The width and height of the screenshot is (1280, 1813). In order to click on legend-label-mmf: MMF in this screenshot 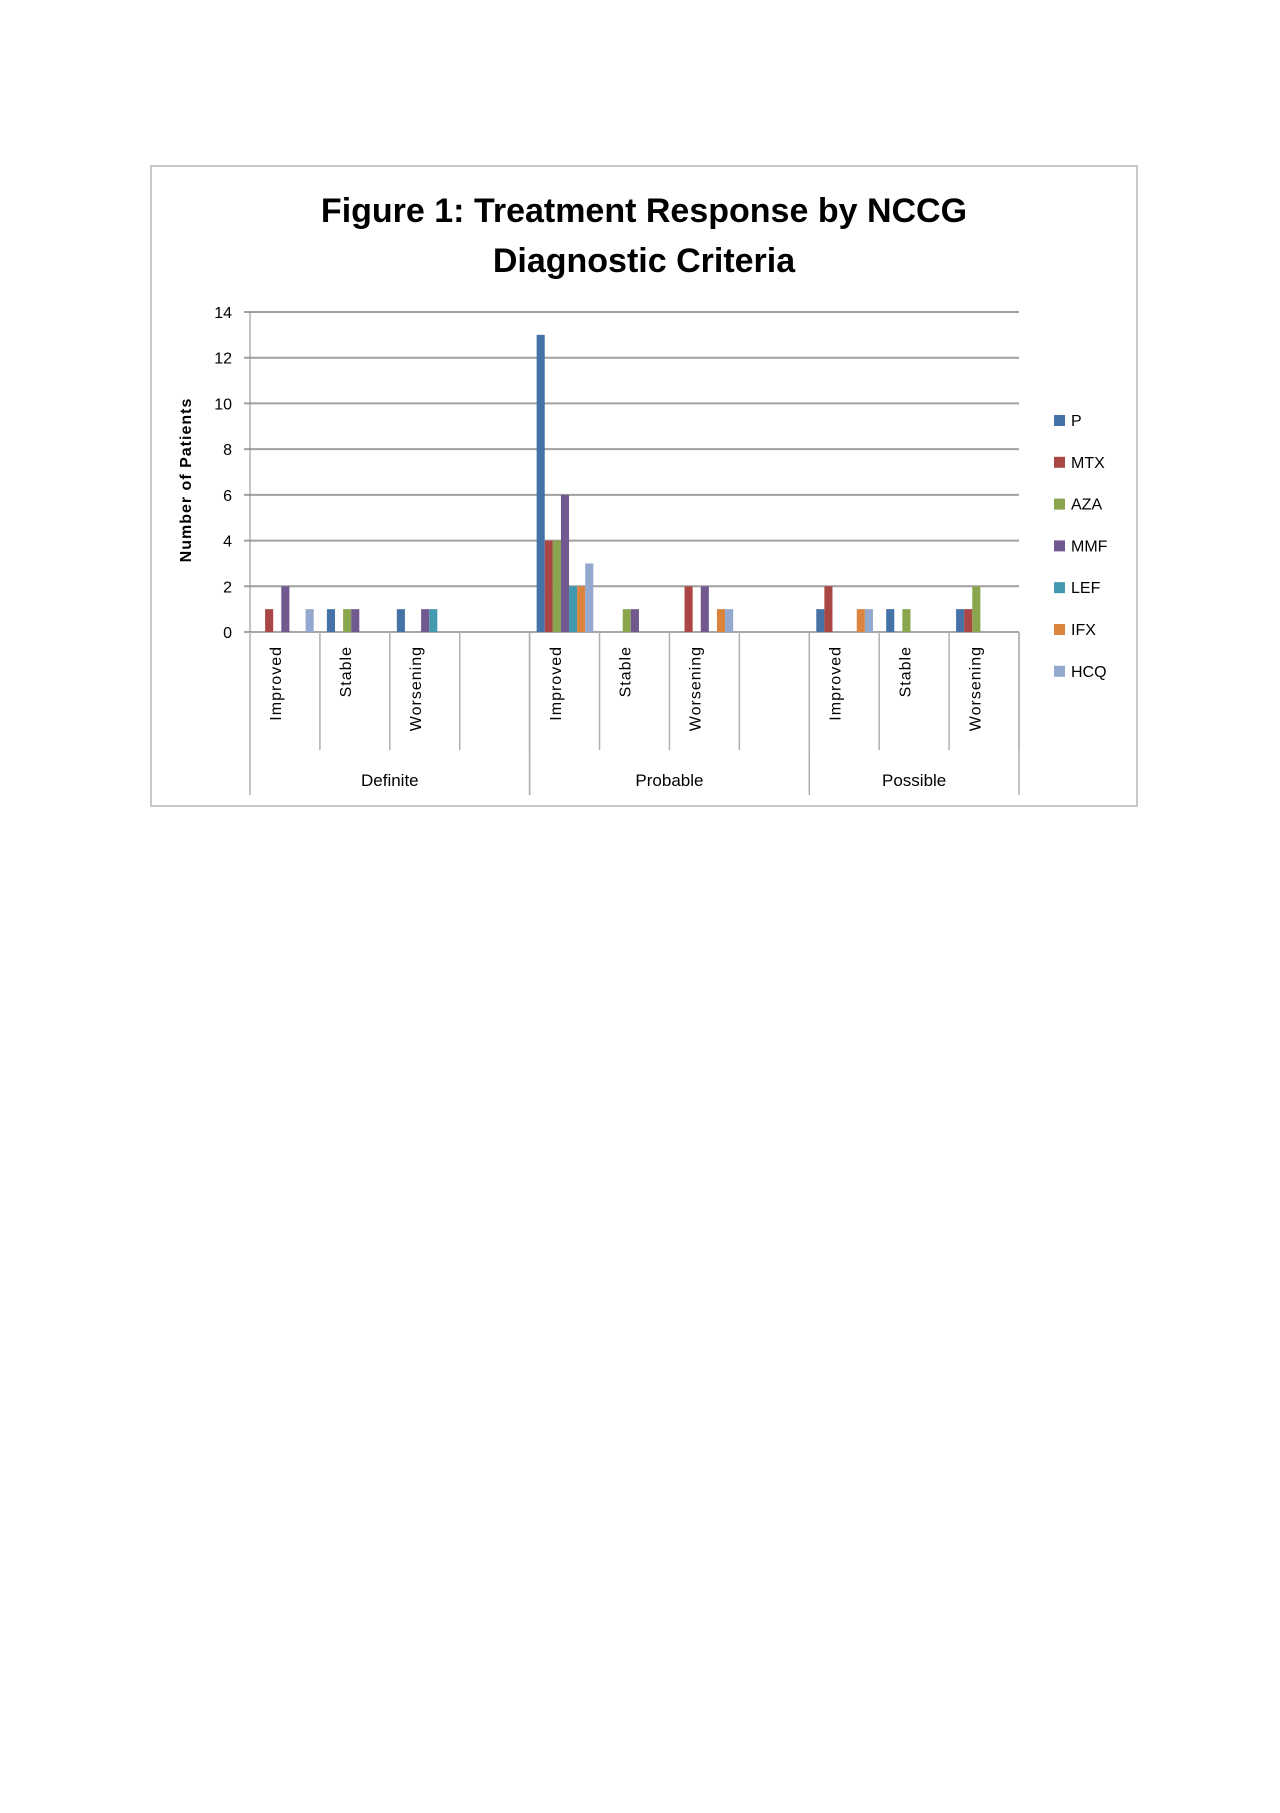, I will do `click(1089, 546)`.